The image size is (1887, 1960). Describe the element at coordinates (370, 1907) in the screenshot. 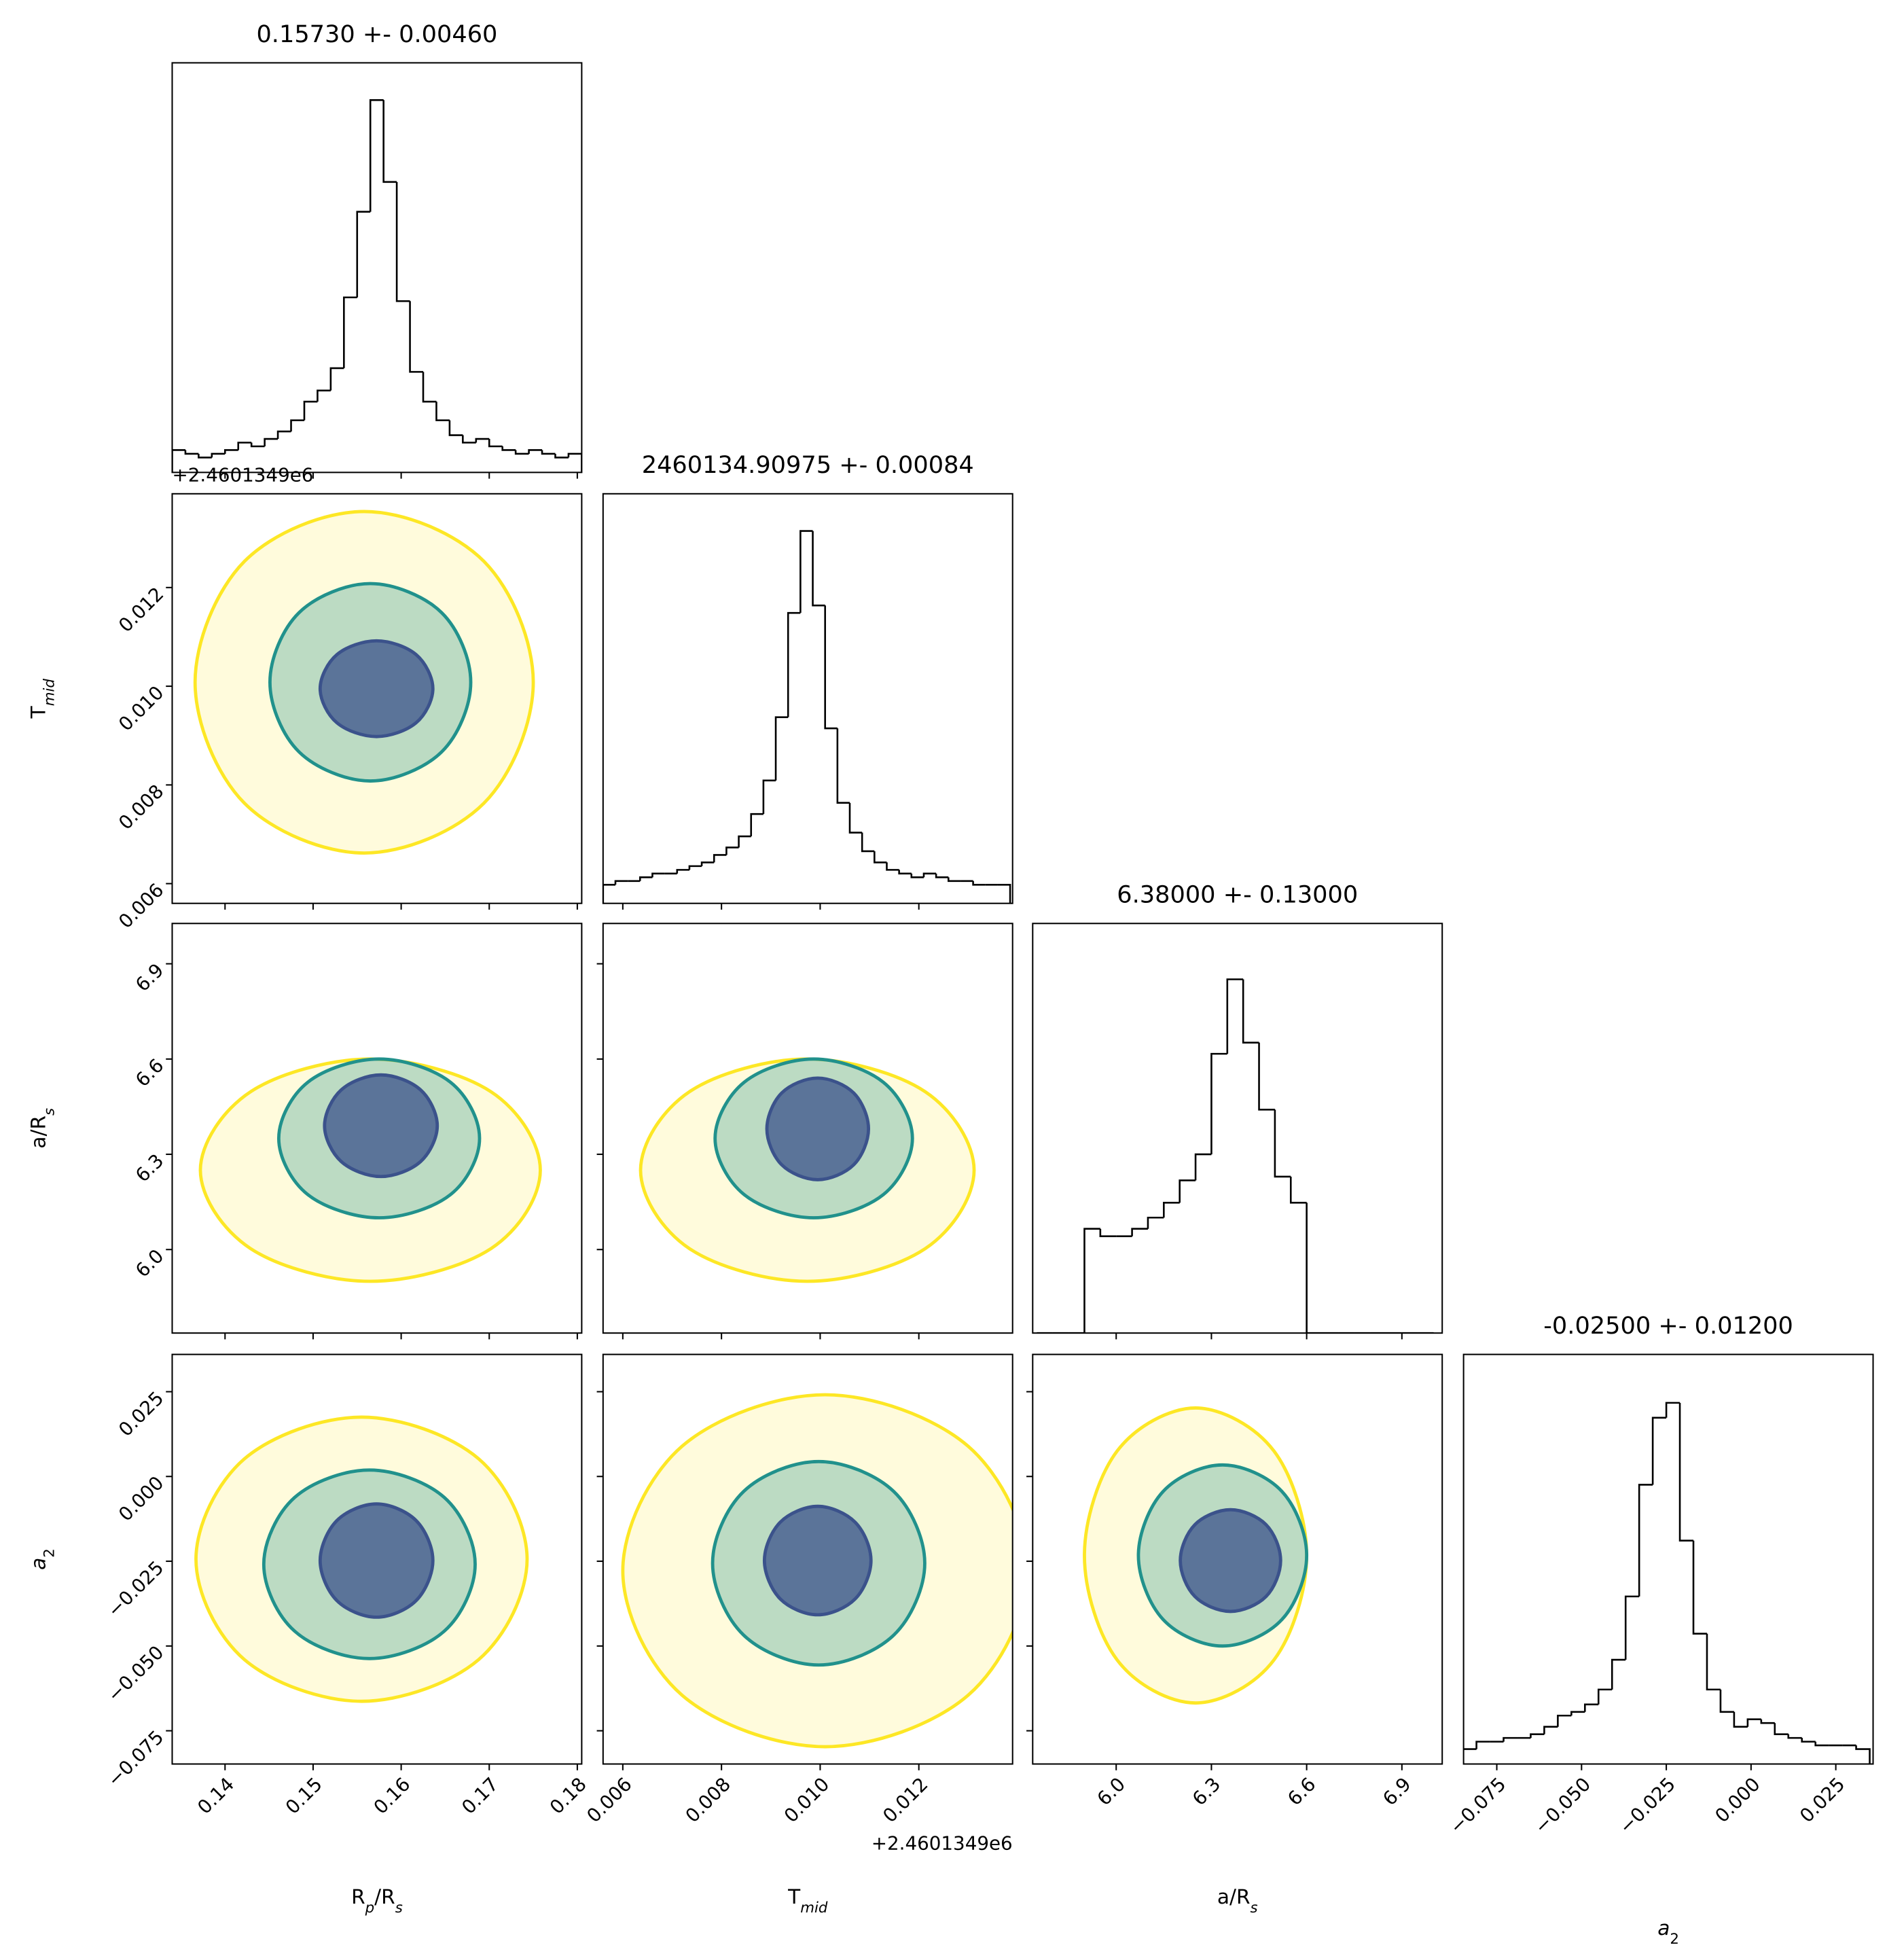

I see `axis-label-part: p` at that location.